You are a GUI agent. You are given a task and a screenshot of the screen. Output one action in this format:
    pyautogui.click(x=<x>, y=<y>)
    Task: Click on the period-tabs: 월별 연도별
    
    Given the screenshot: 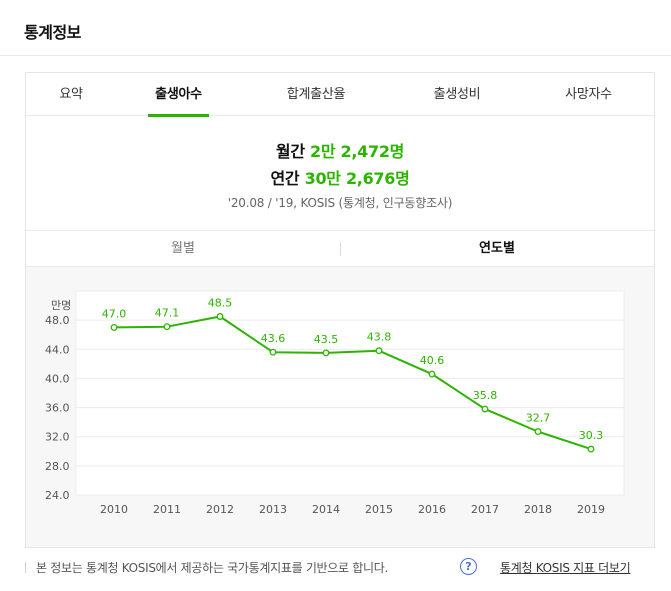 What is the action you would take?
    pyautogui.click(x=340, y=248)
    